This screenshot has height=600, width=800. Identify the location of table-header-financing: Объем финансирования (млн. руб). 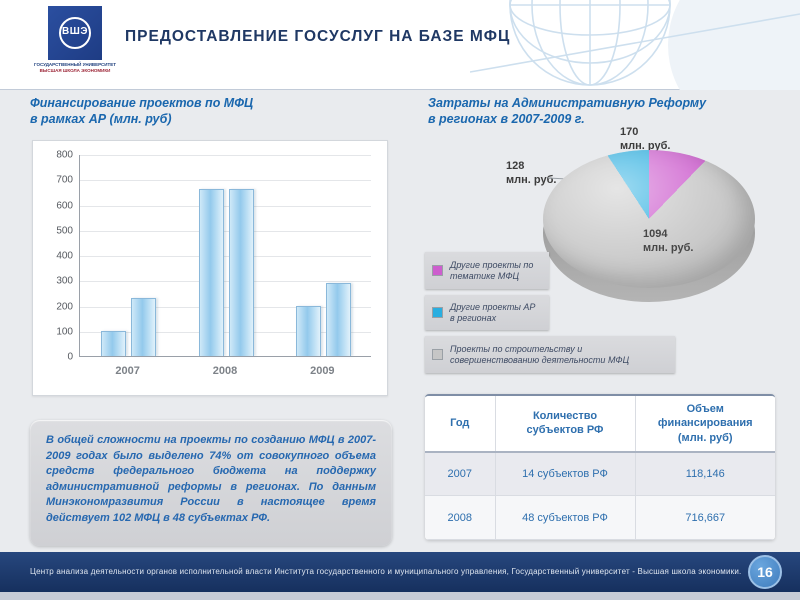
(704, 424).